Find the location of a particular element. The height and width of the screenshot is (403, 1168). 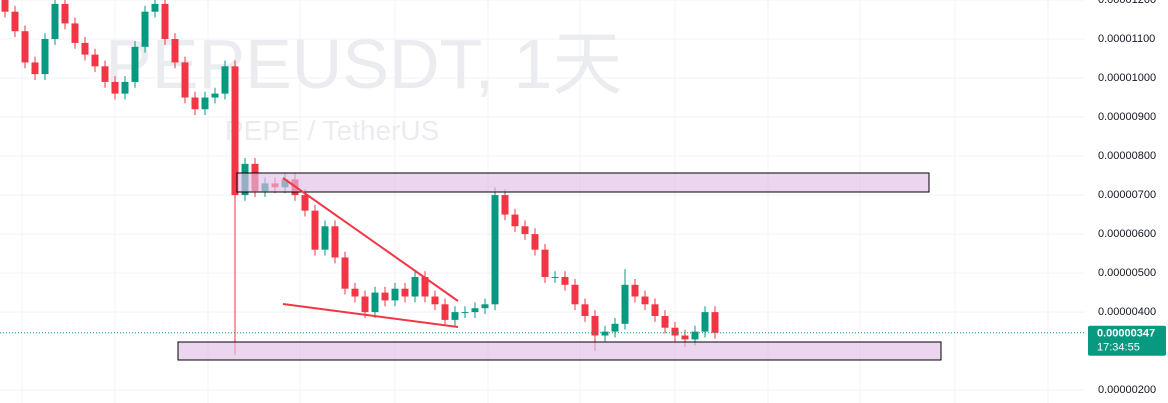

watermark-subtitle: PEPE / TetherUS is located at coordinates (332, 130).